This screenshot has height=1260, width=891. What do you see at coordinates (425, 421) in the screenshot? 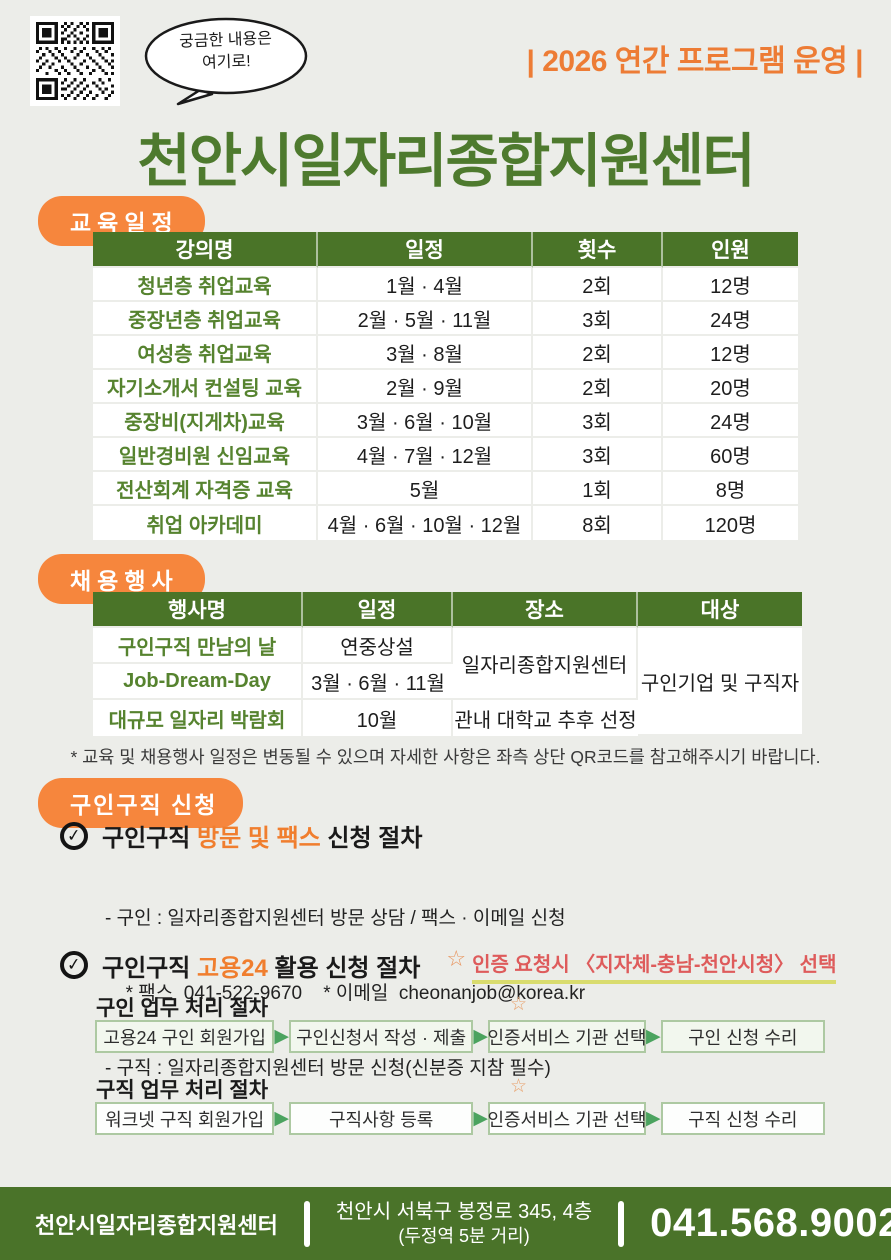
I see `course-schedule: 3월 · 6월 · 10월` at bounding box center [425, 421].